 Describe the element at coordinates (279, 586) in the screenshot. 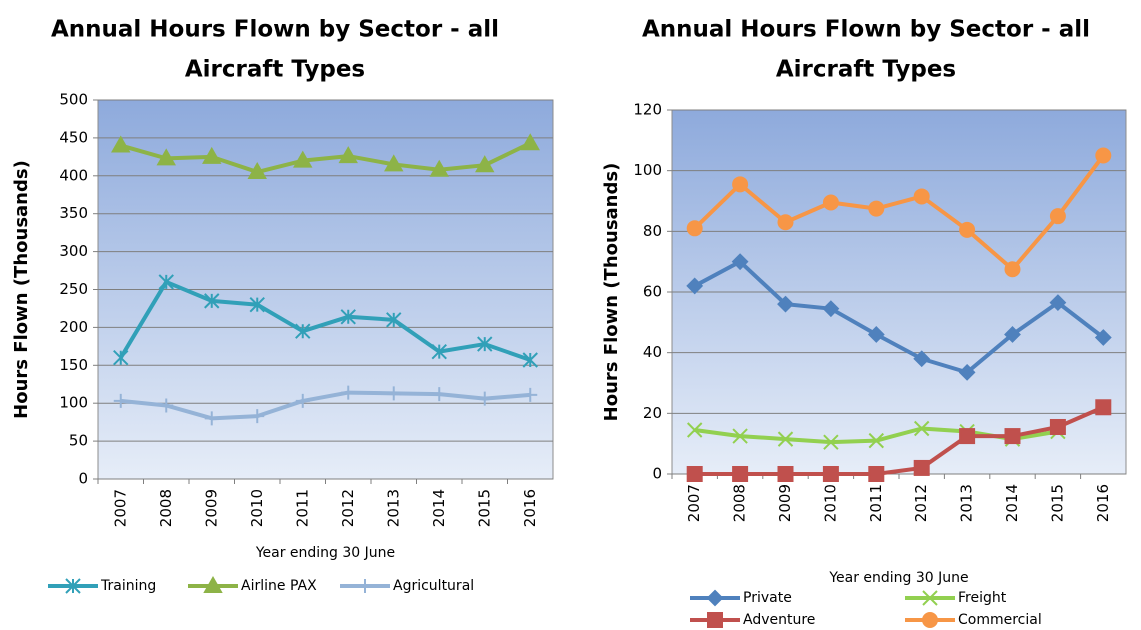

I see `legend-label: Airline PAX` at that location.